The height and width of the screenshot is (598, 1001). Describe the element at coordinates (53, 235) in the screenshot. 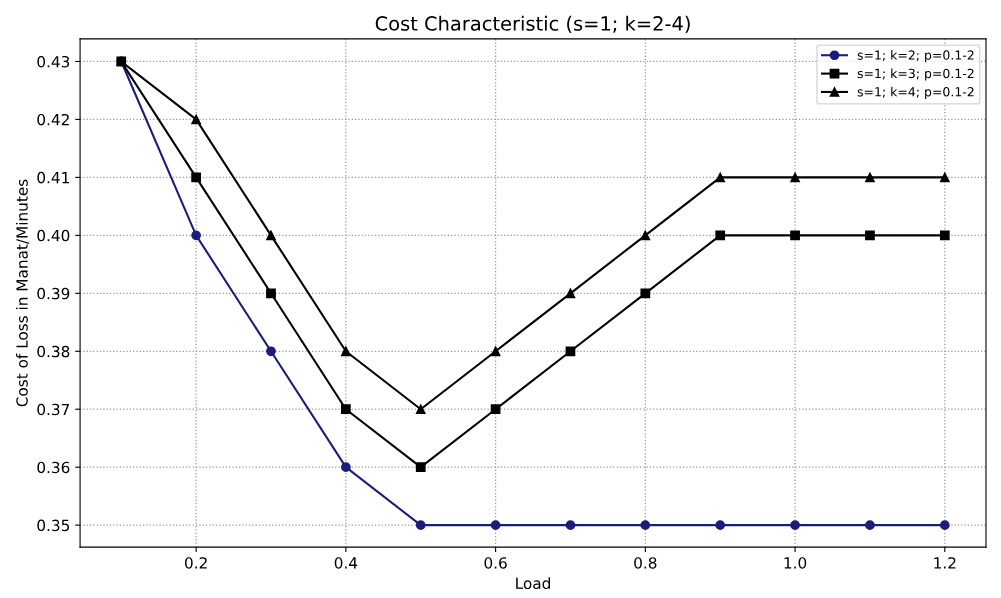

I see `y-tick-label: 0.40` at that location.